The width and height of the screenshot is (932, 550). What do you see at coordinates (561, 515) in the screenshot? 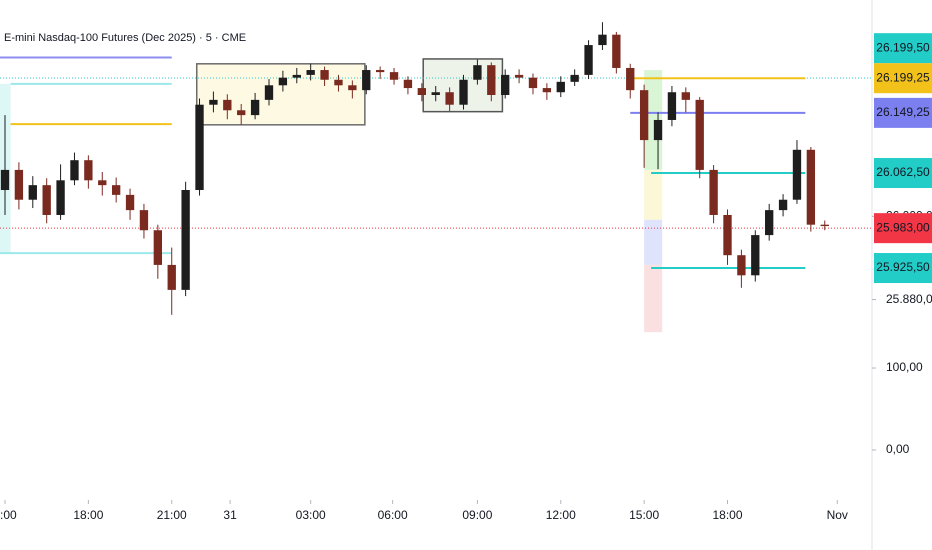
I see `x-tick-label: 12:00` at bounding box center [561, 515].